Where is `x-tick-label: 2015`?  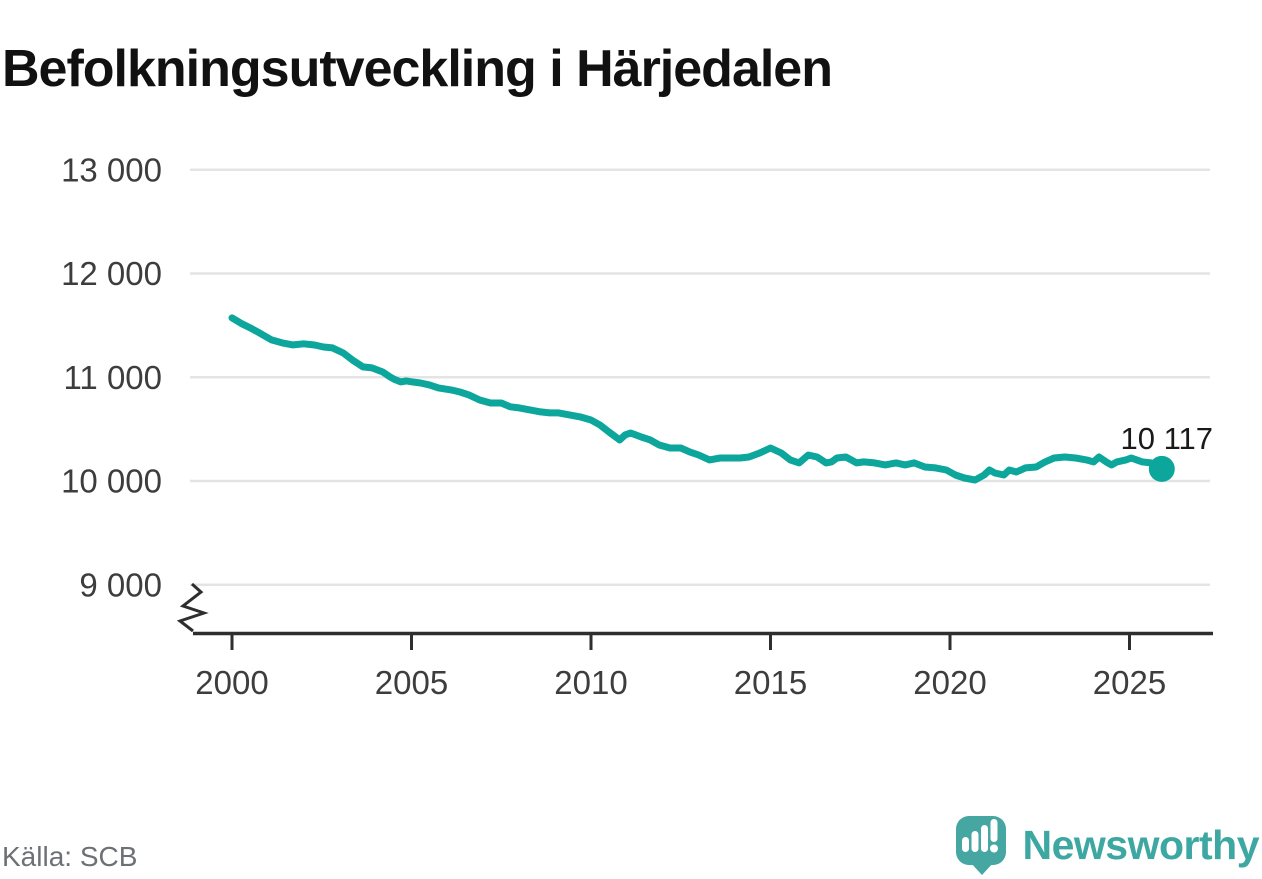 x-tick-label: 2015 is located at coordinates (770, 682).